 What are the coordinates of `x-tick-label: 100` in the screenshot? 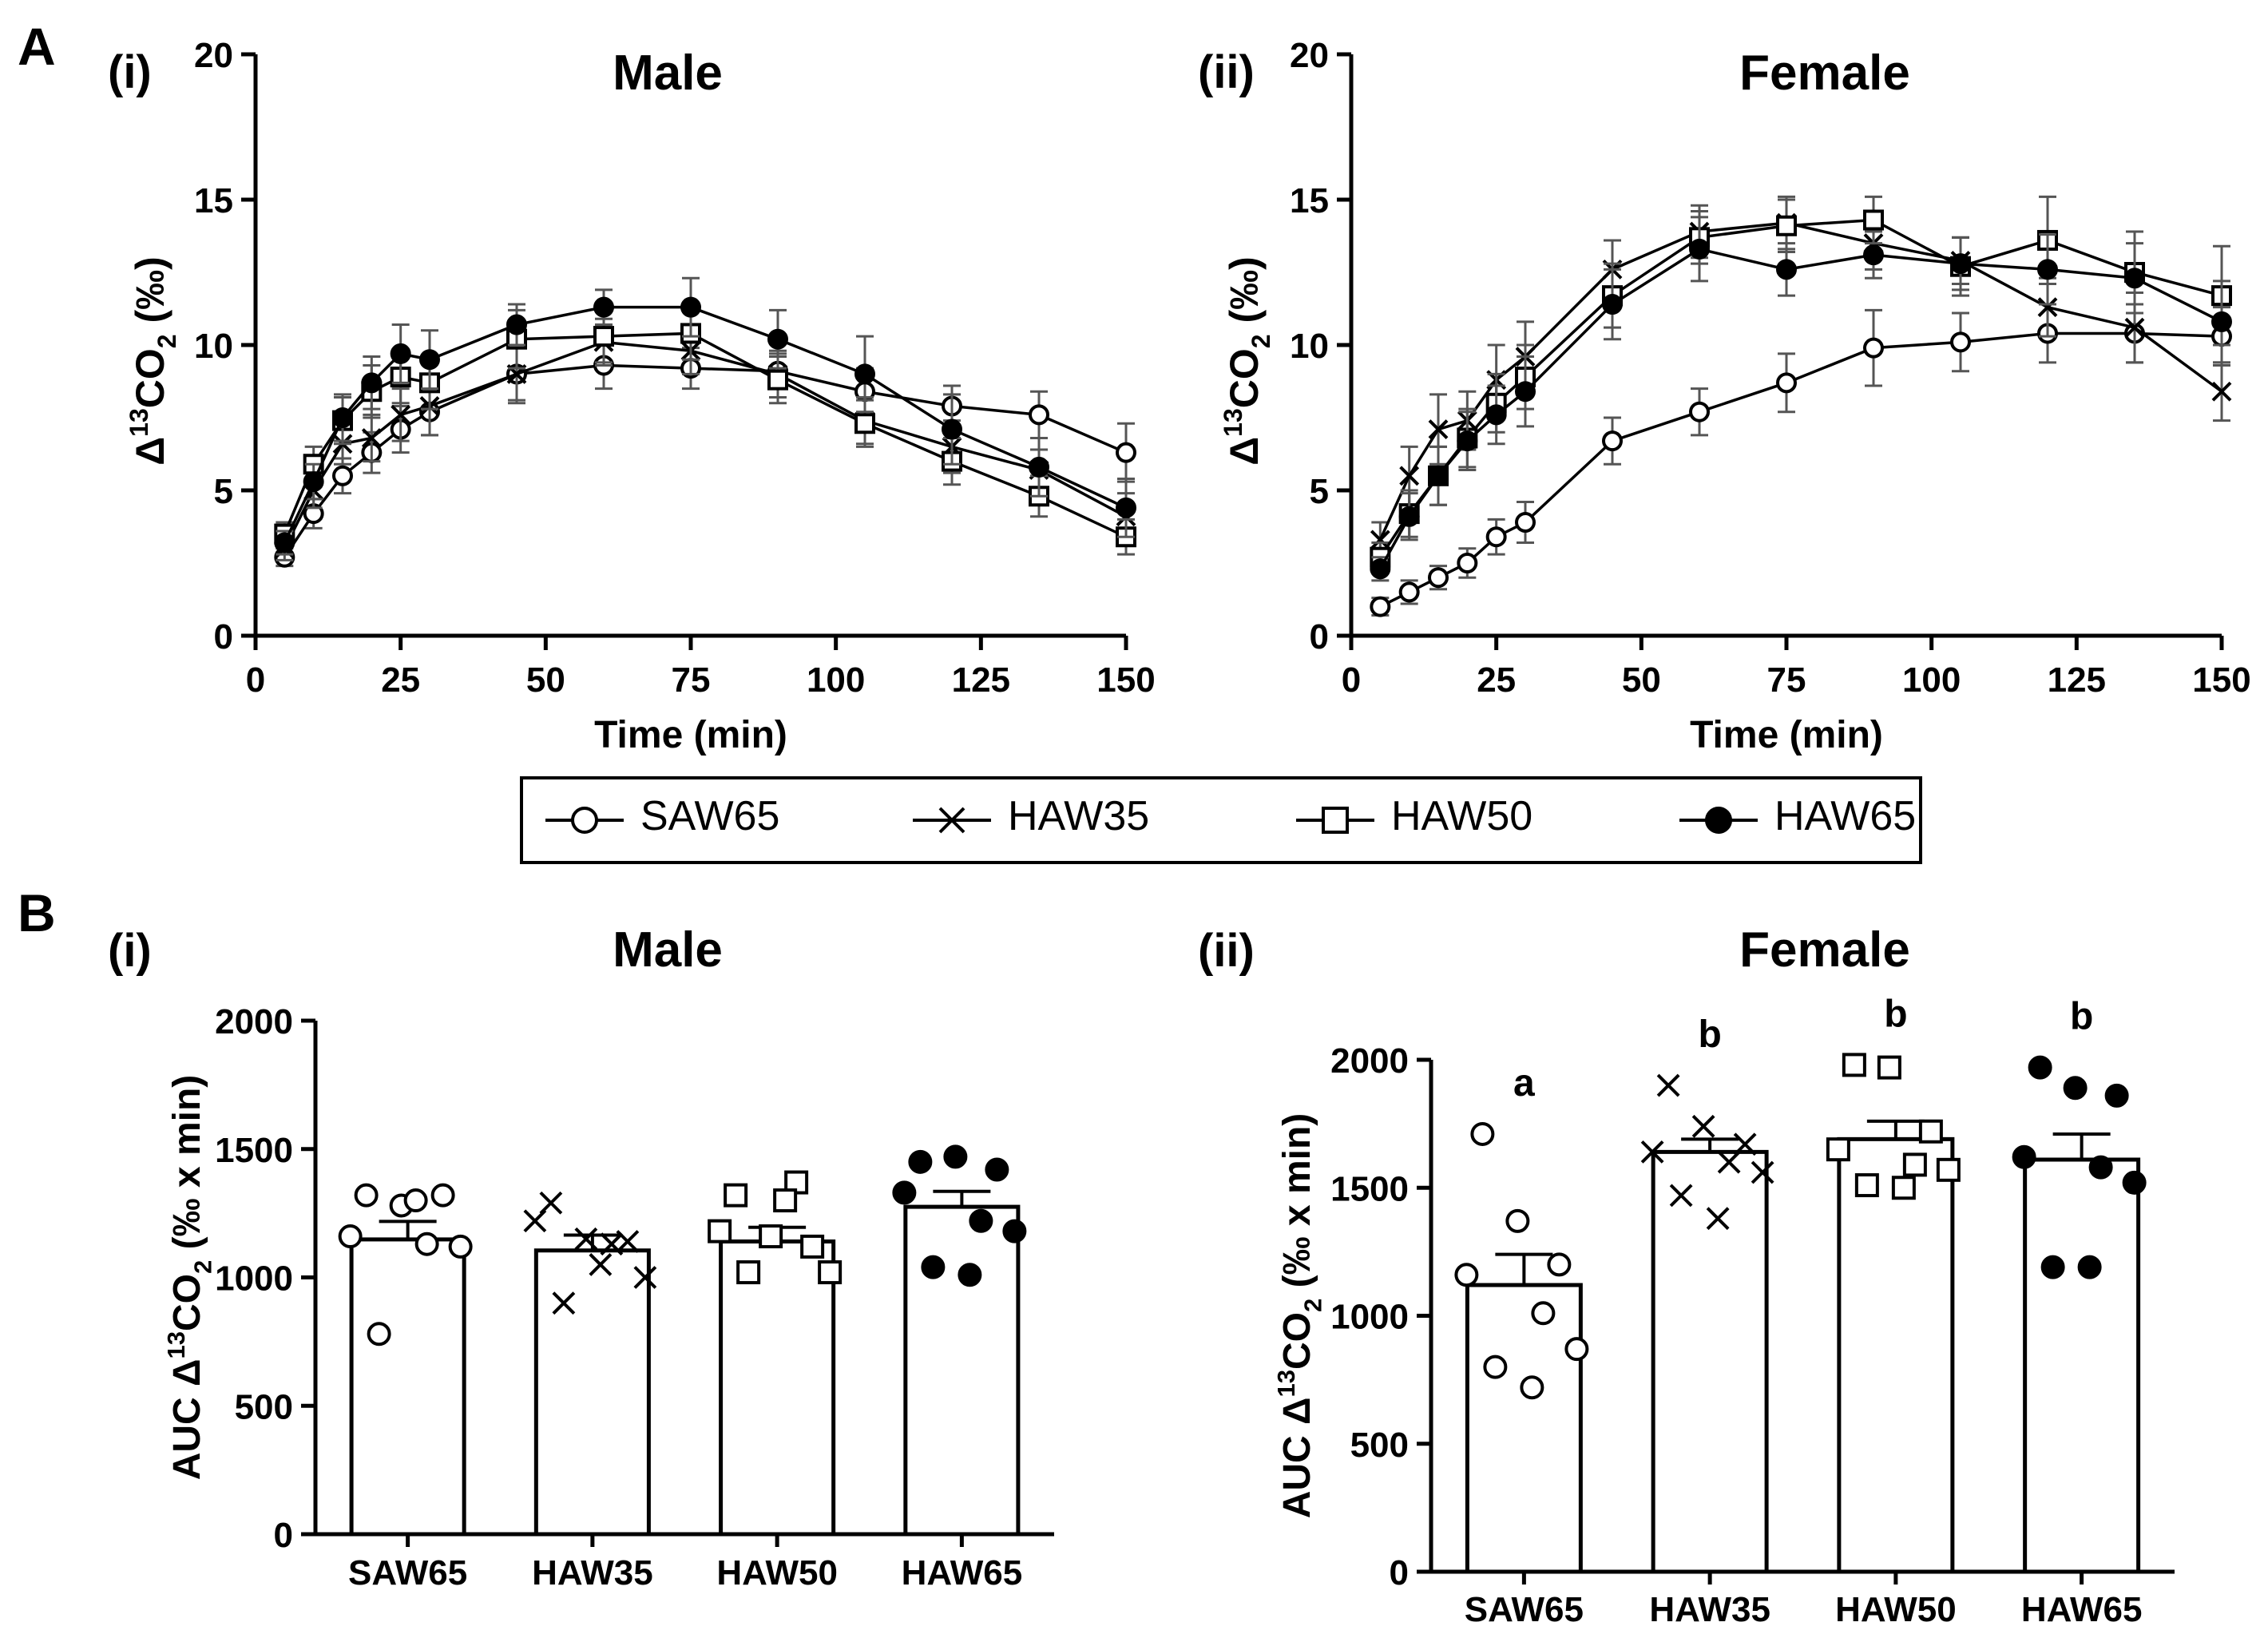 It's located at (1932, 680).